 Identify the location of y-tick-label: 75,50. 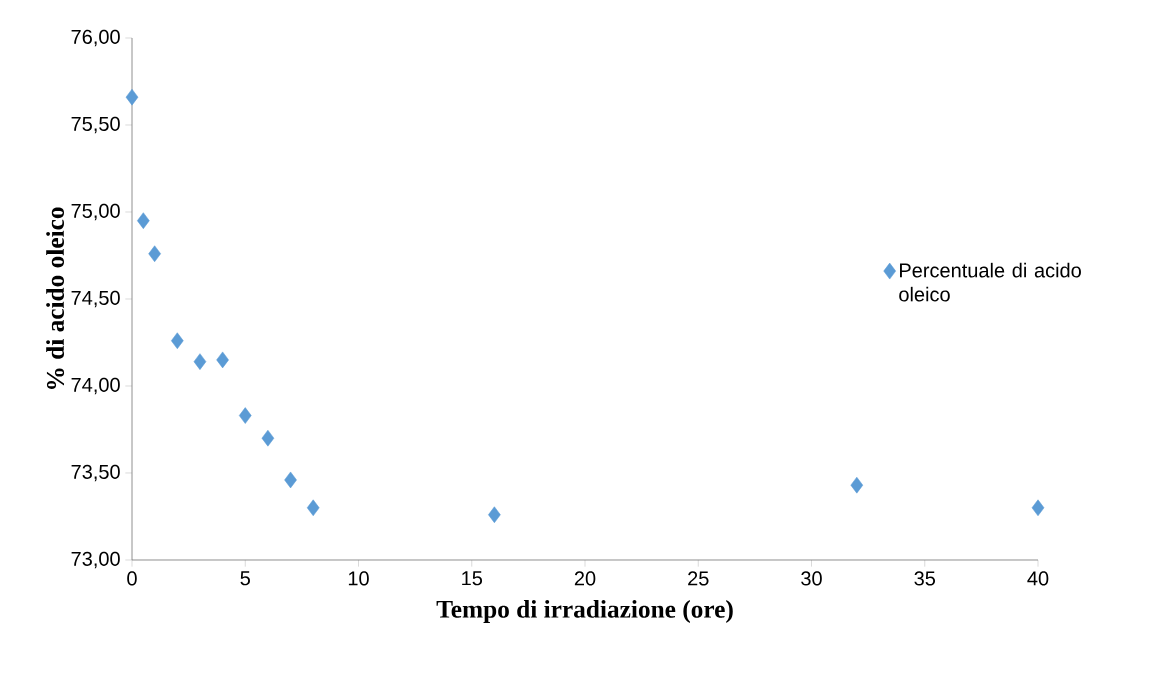
(95, 125).